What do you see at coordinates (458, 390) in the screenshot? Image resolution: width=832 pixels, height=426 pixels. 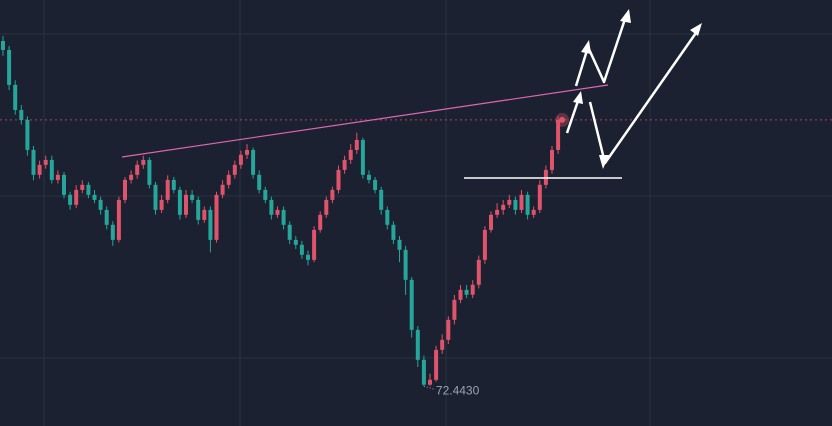 I see `low-price-label: 72.4430` at bounding box center [458, 390].